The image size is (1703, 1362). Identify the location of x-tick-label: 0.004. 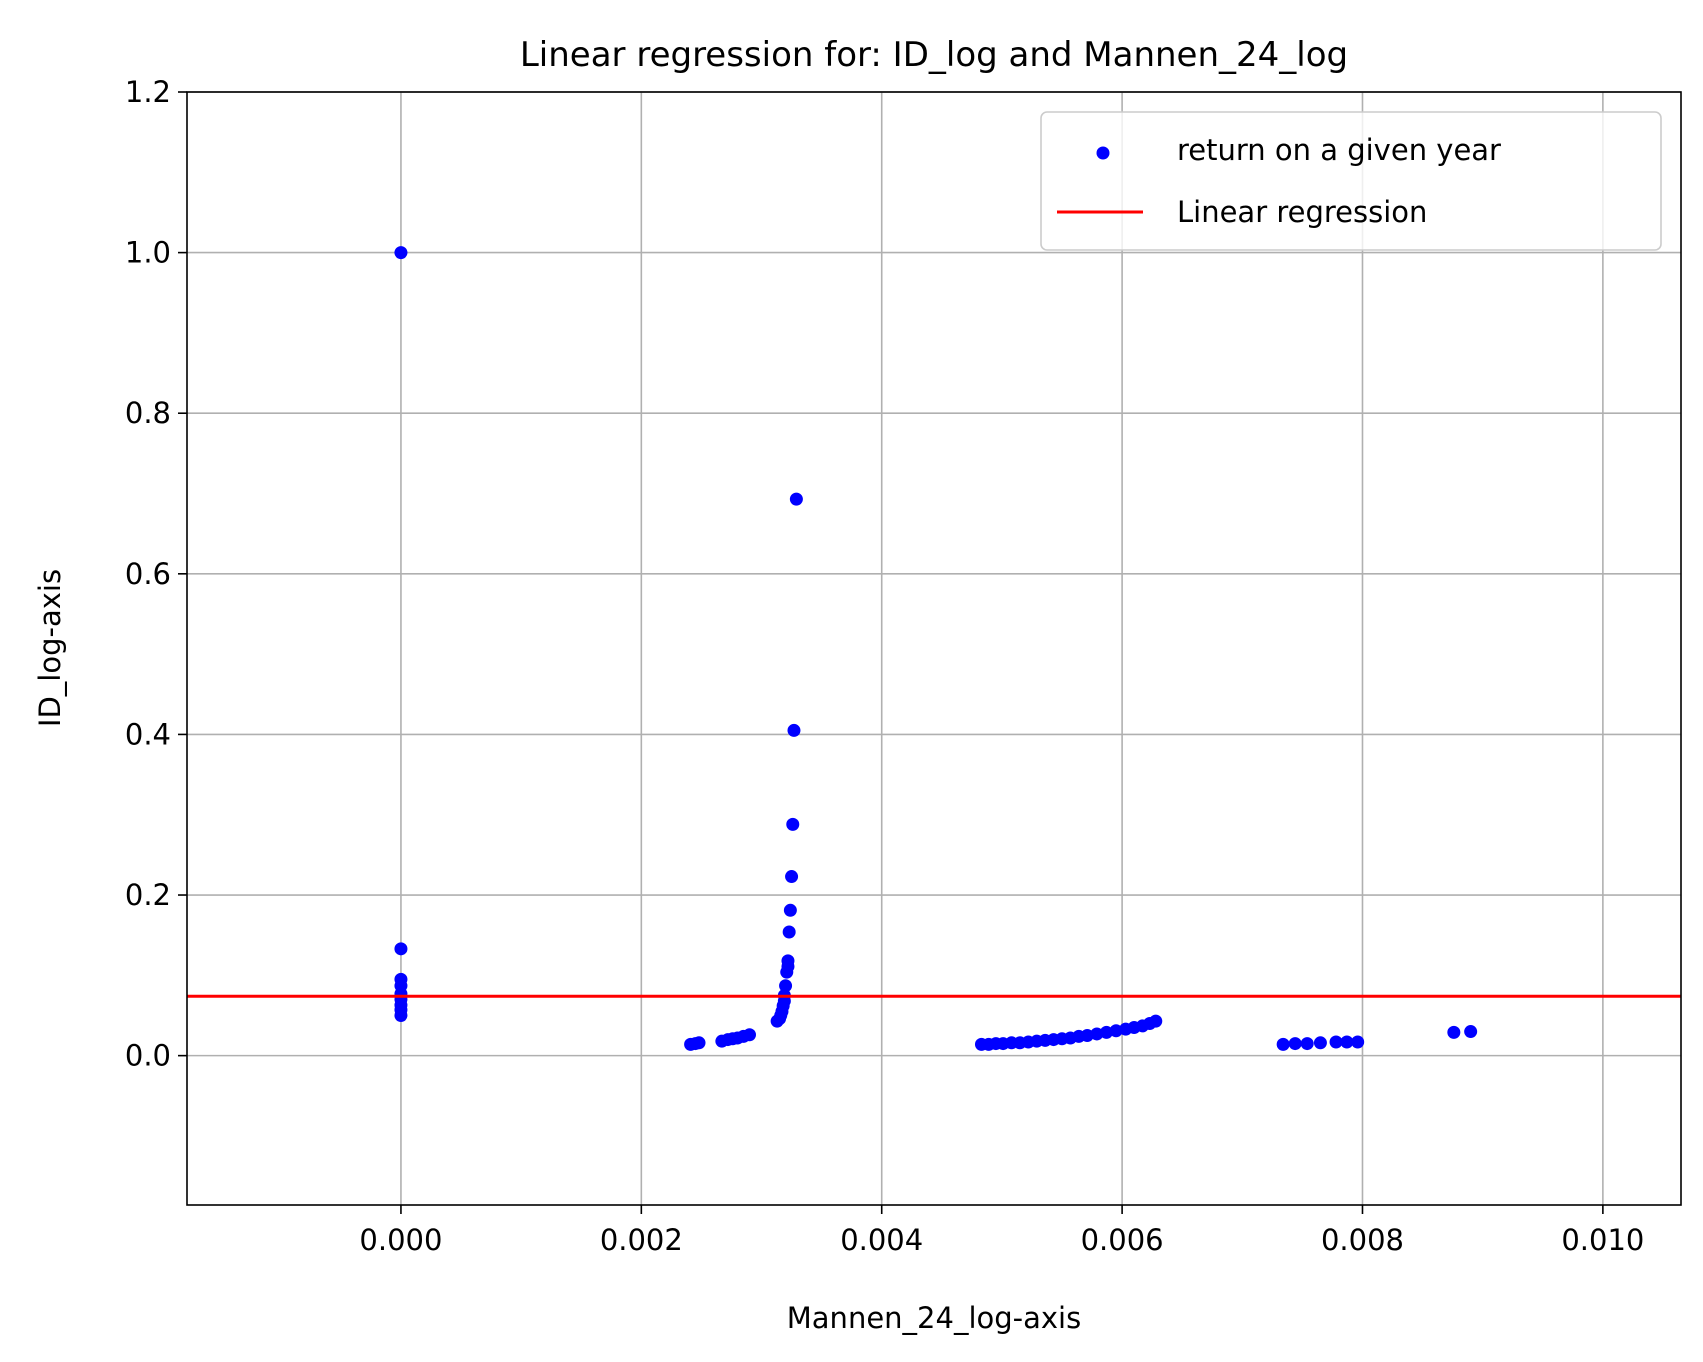
(881, 1240).